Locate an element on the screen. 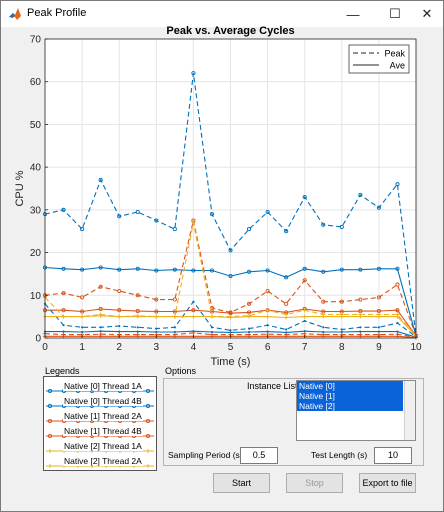  instance-item-2: Native [2] is located at coordinates (350, 406).